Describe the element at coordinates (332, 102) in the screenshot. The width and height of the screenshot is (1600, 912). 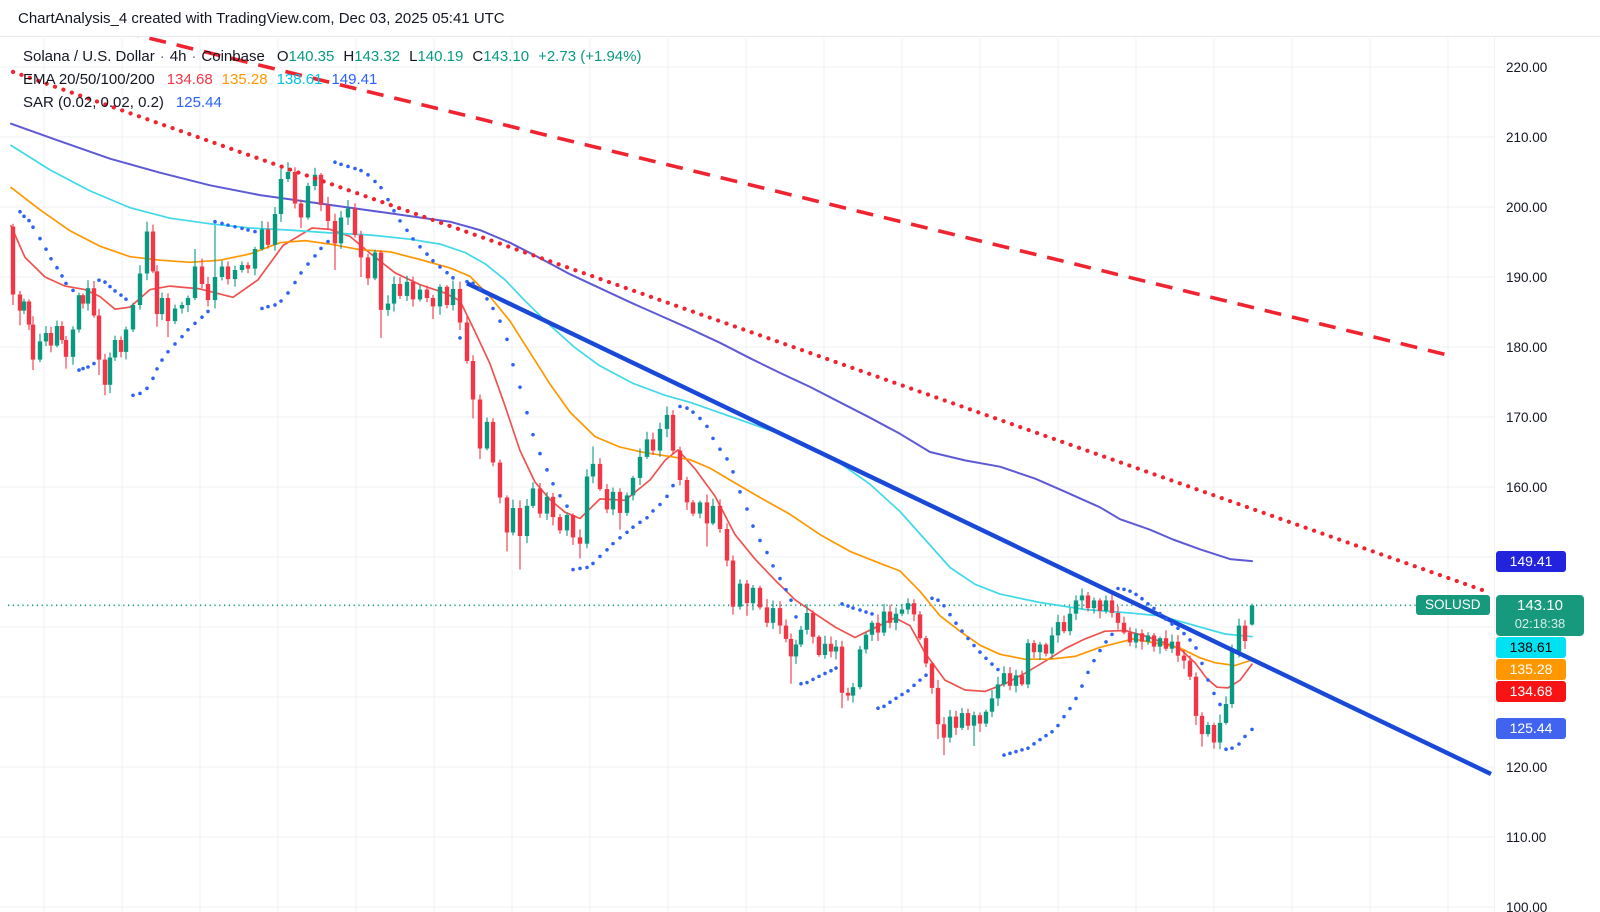
I see `legend-sar-row: SAR (0.02, 0.02, 0.2) 125.44` at that location.